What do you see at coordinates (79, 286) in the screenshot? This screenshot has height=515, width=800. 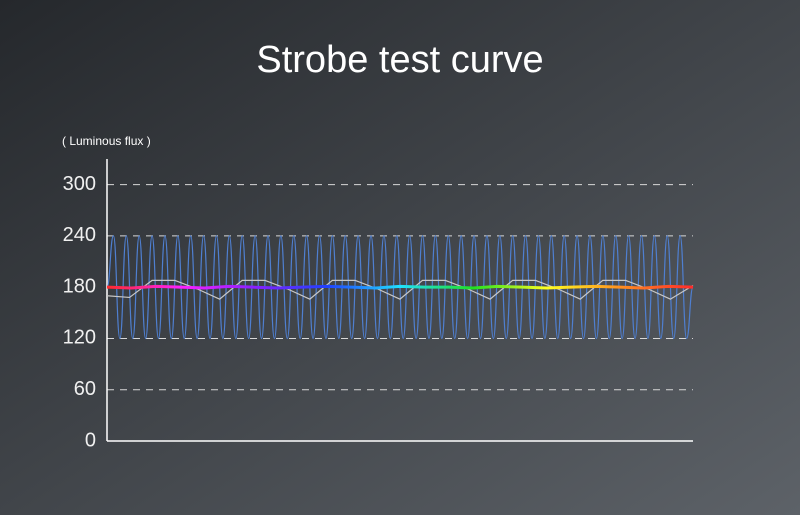 I see `y-tick-label: 180` at bounding box center [79, 286].